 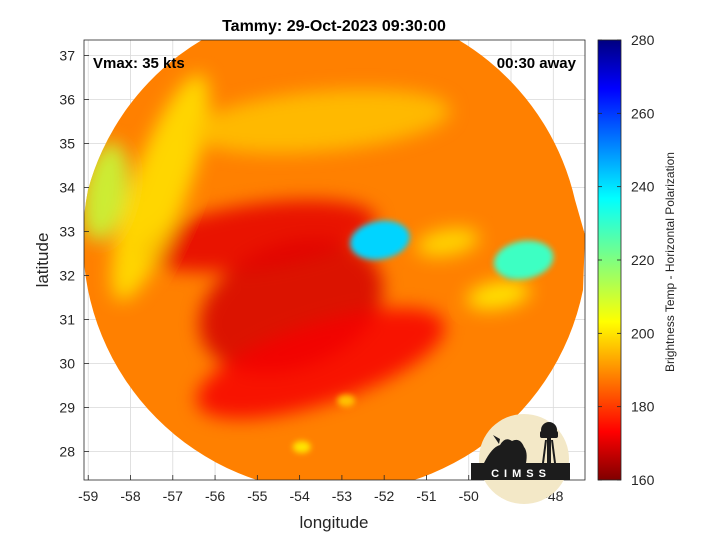 What do you see at coordinates (215, 496) in the screenshot?
I see `x-tick-label: -56` at bounding box center [215, 496].